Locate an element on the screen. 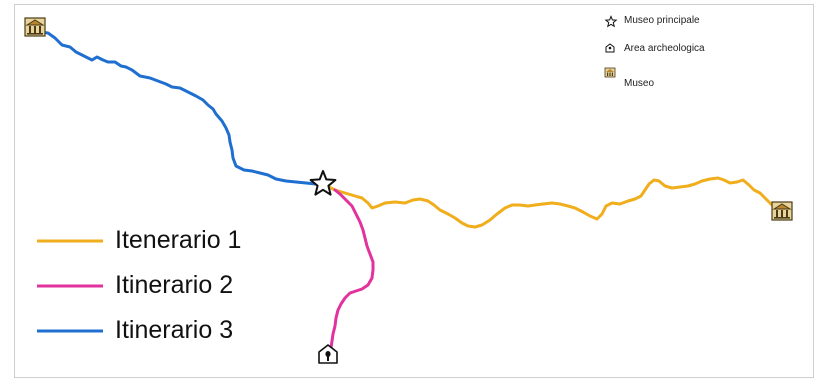  key-label-main-museum: Museo principale is located at coordinates (662, 20).